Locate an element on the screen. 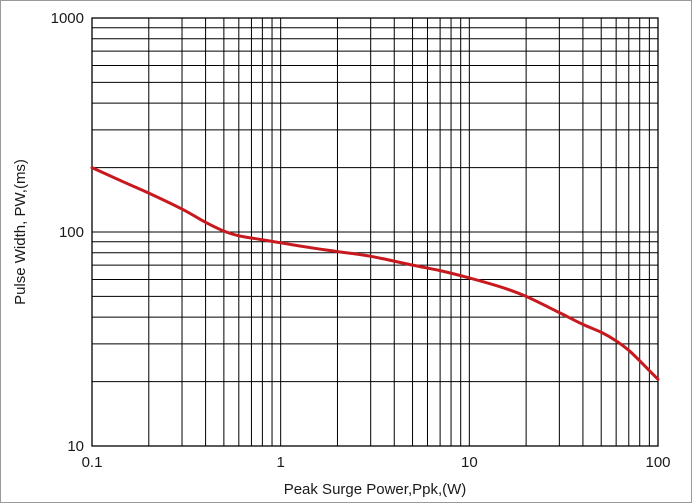 The height and width of the screenshot is (504, 692). y-tick-label: 1000 is located at coordinates (67, 18).